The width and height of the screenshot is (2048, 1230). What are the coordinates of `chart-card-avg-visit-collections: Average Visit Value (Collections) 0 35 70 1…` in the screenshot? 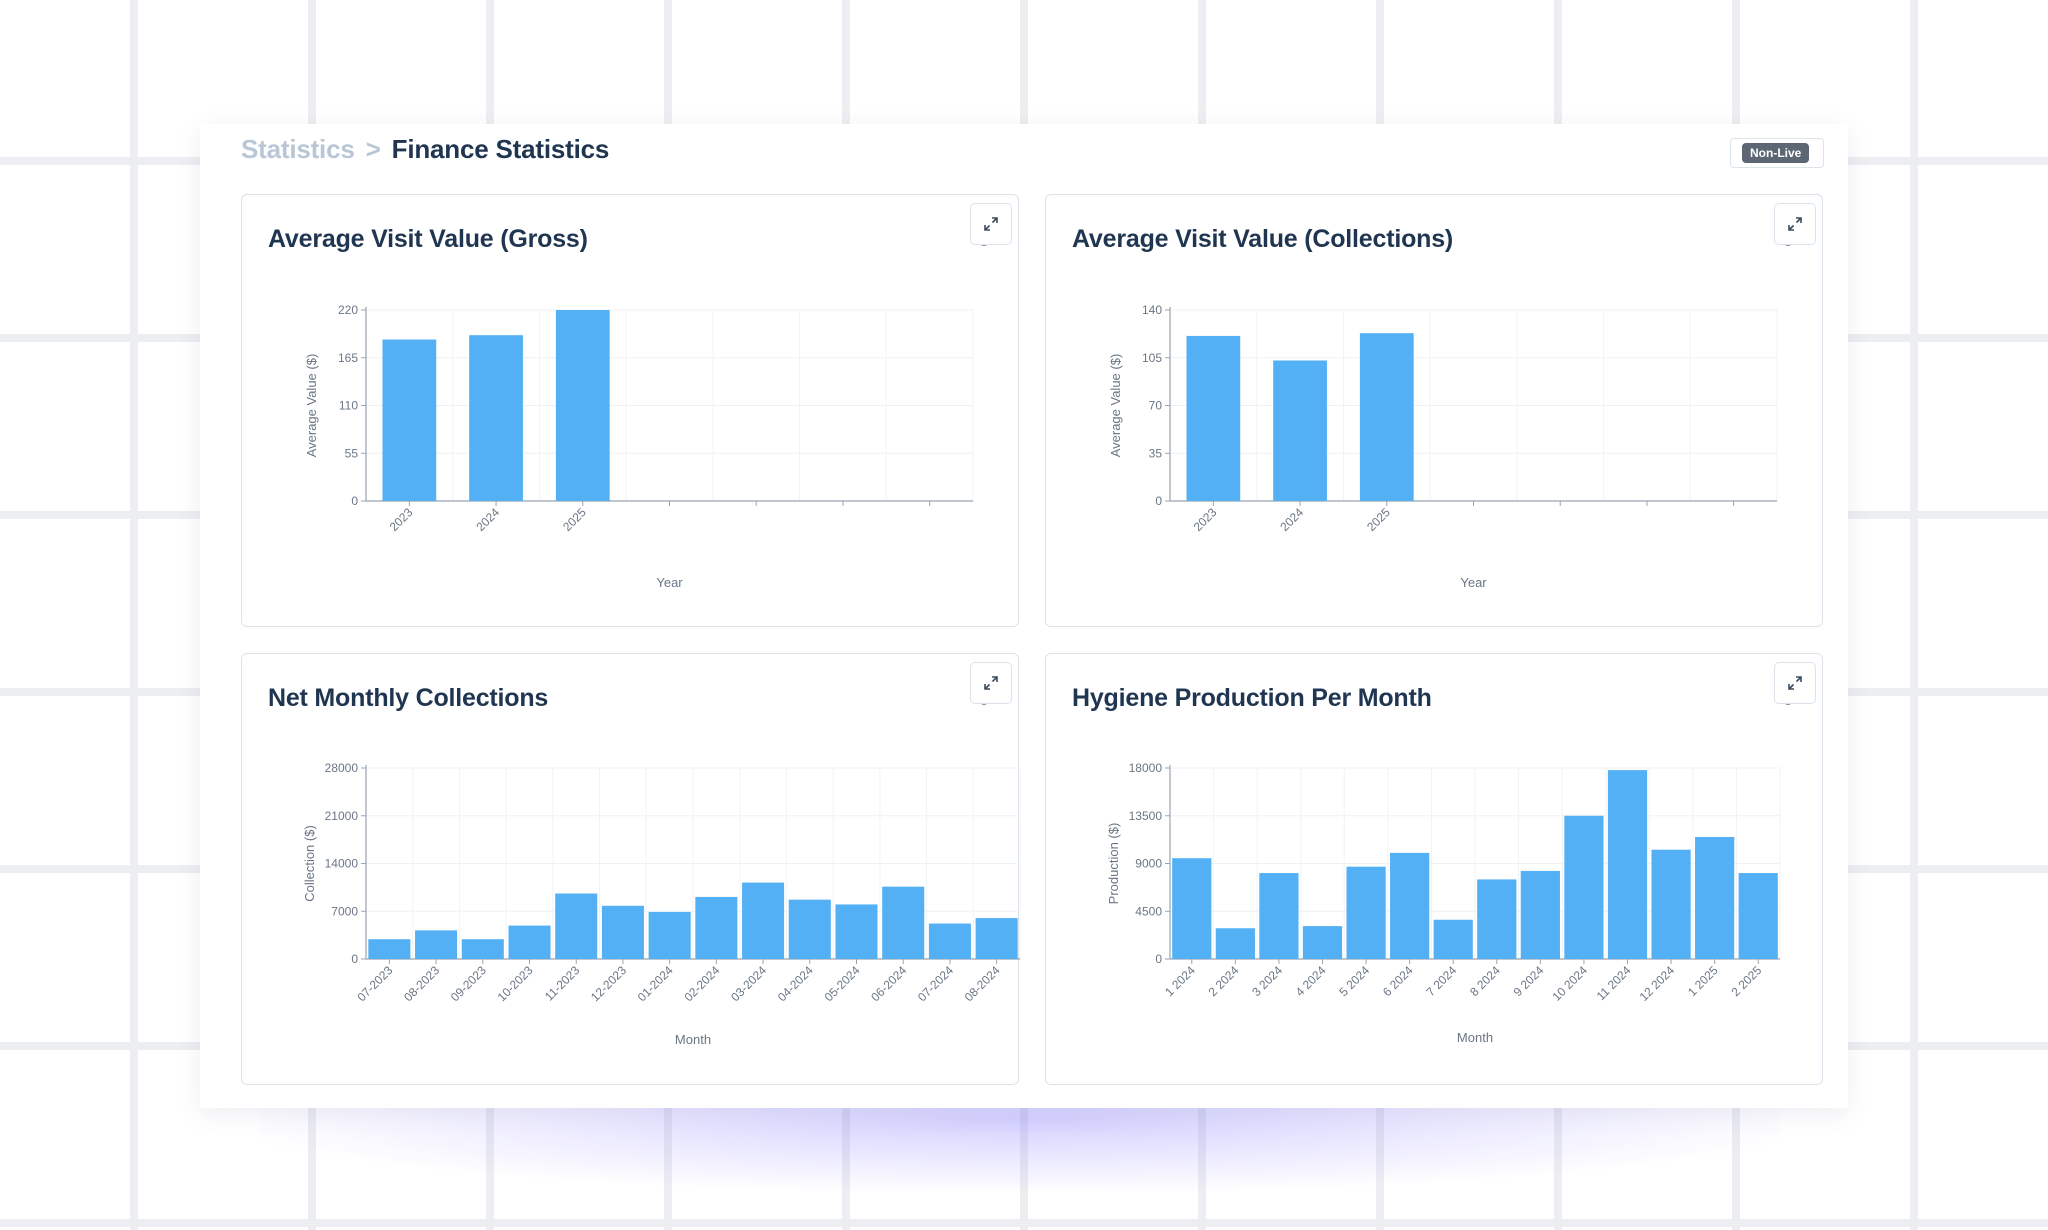 It's located at (1434, 410).